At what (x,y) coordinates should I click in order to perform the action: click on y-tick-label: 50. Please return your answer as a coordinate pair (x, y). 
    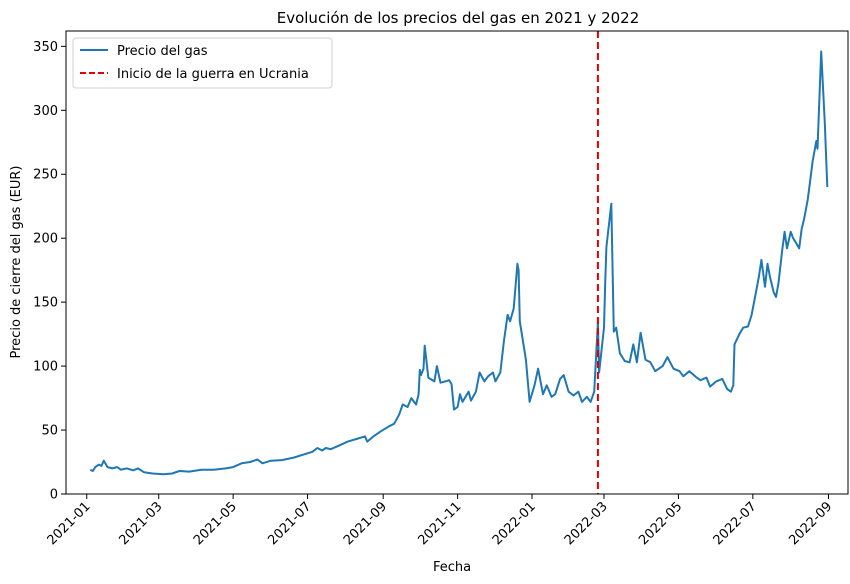
    Looking at the image, I should click on (49, 431).